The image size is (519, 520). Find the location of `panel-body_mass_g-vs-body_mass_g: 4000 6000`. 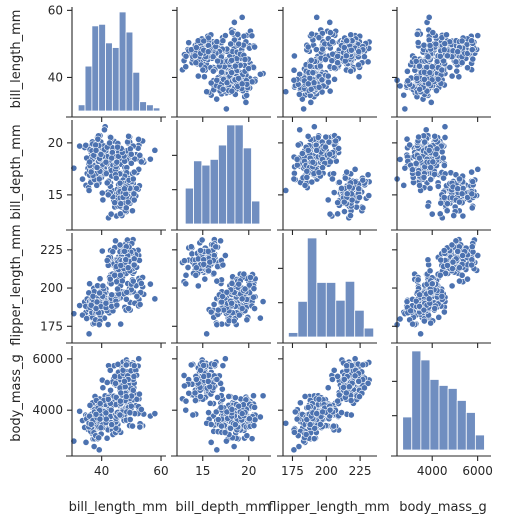

panel-body_mass_g-vs-body_mass_g: 4000 6000 is located at coordinates (442, 412).